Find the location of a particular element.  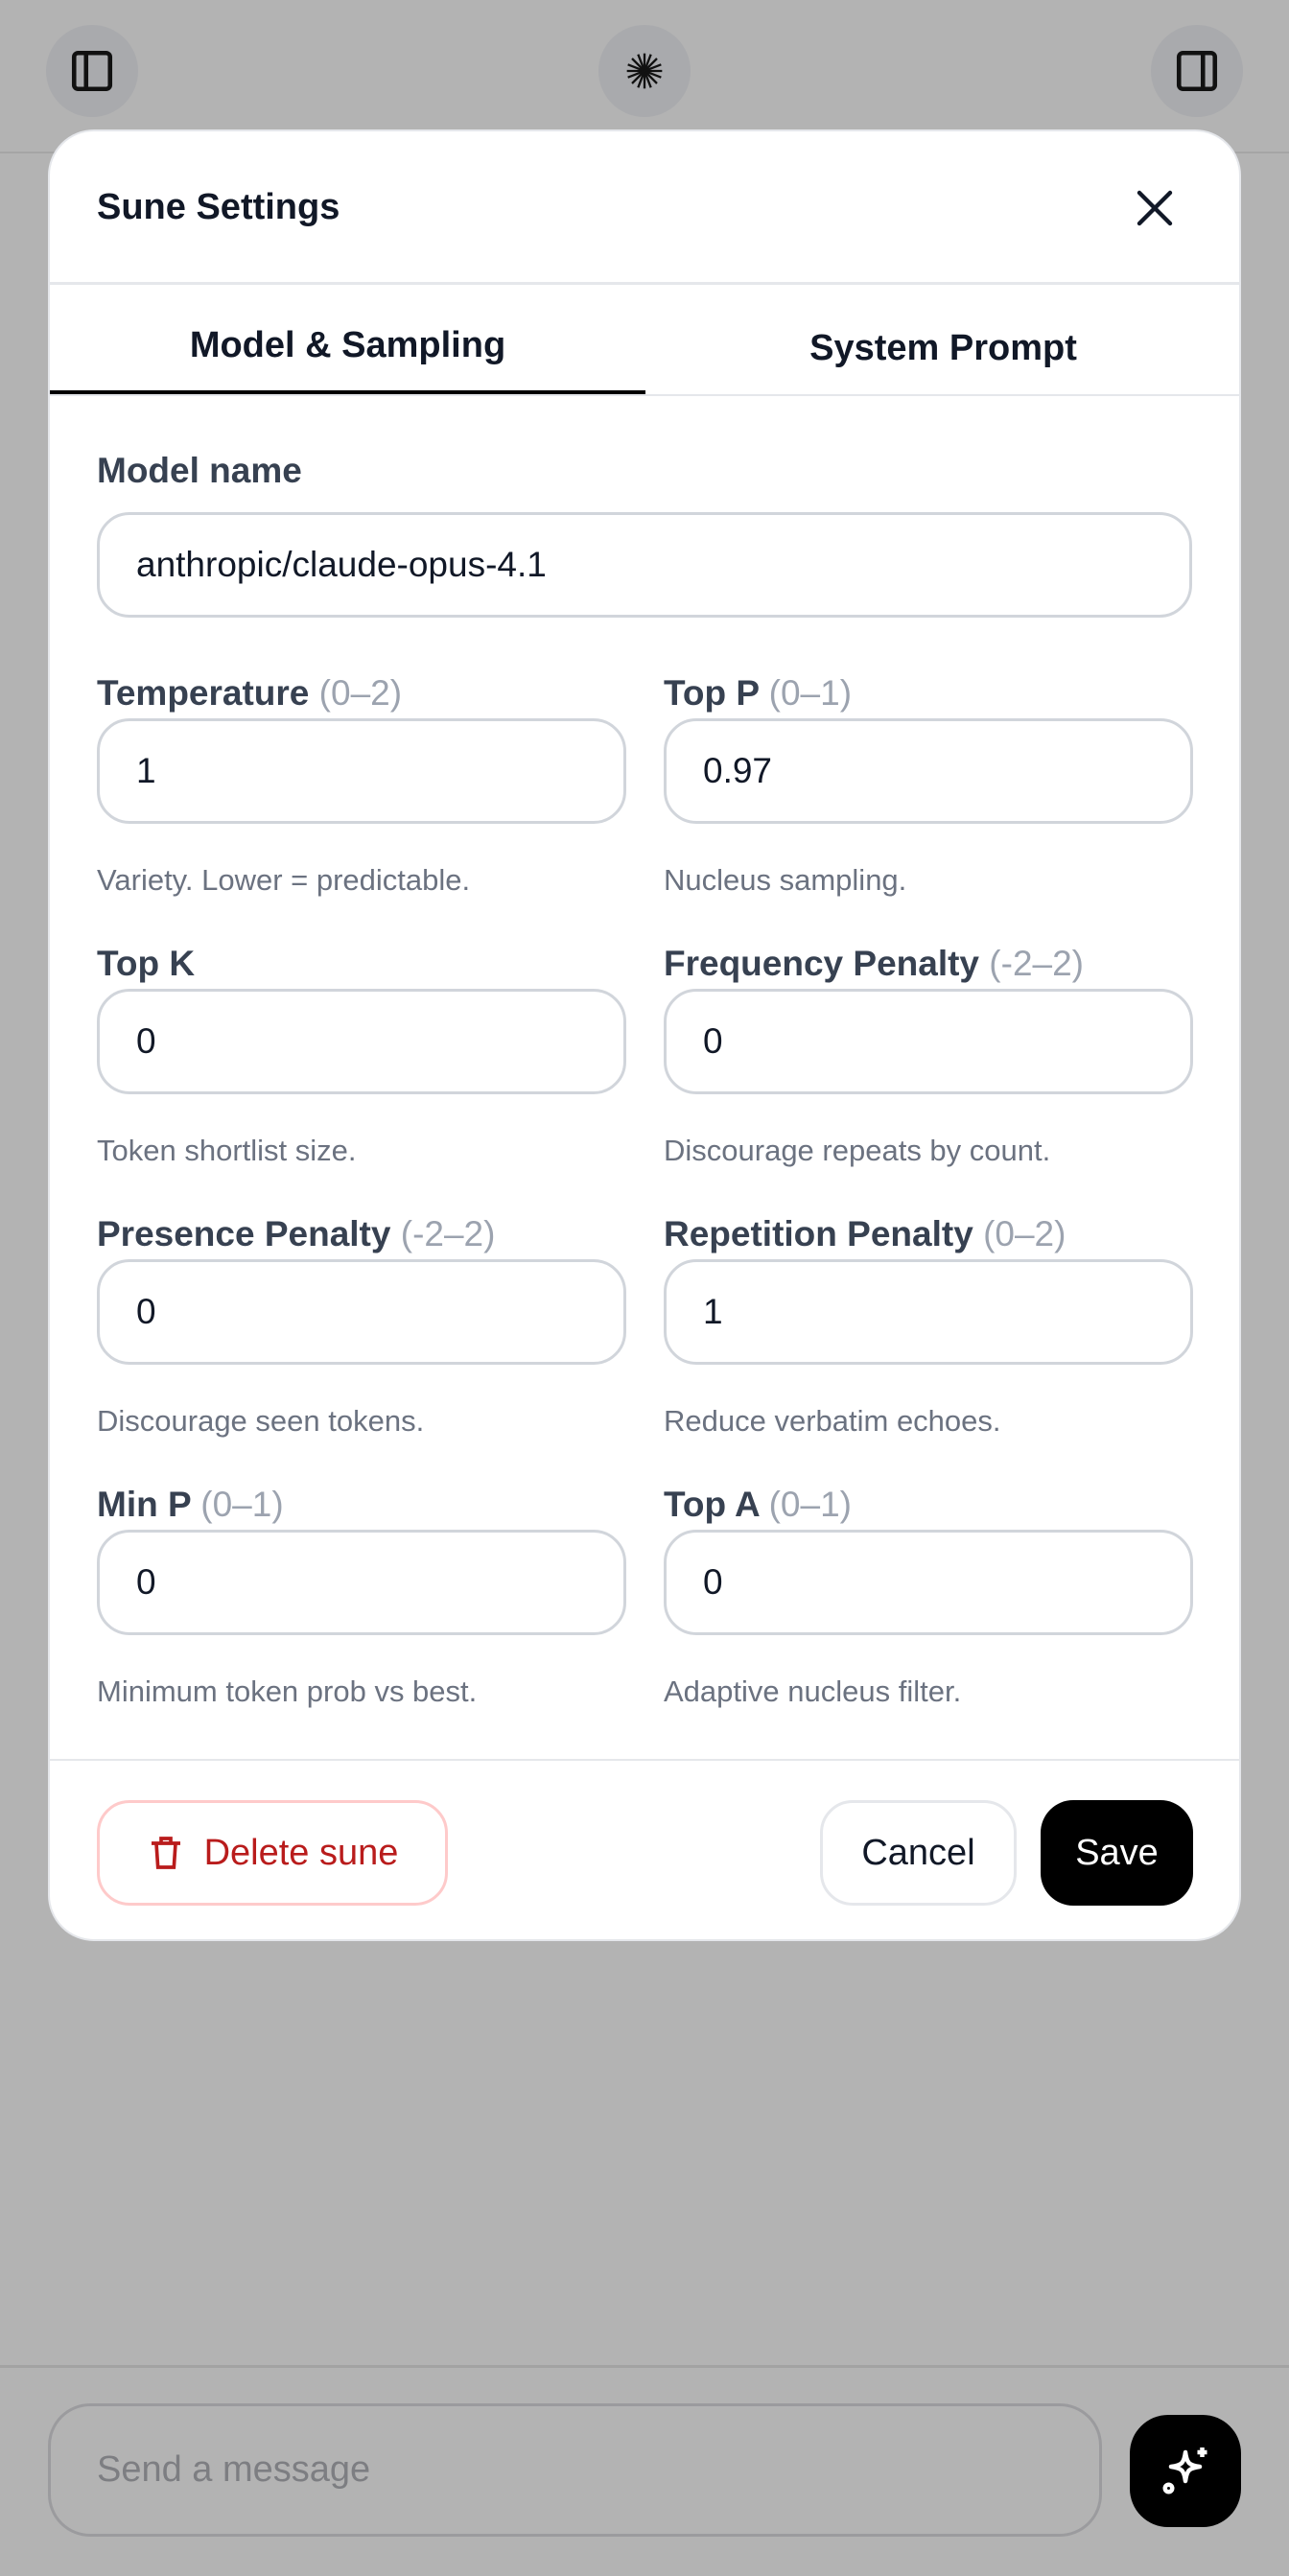

field-input: 0.97 is located at coordinates (928, 771).